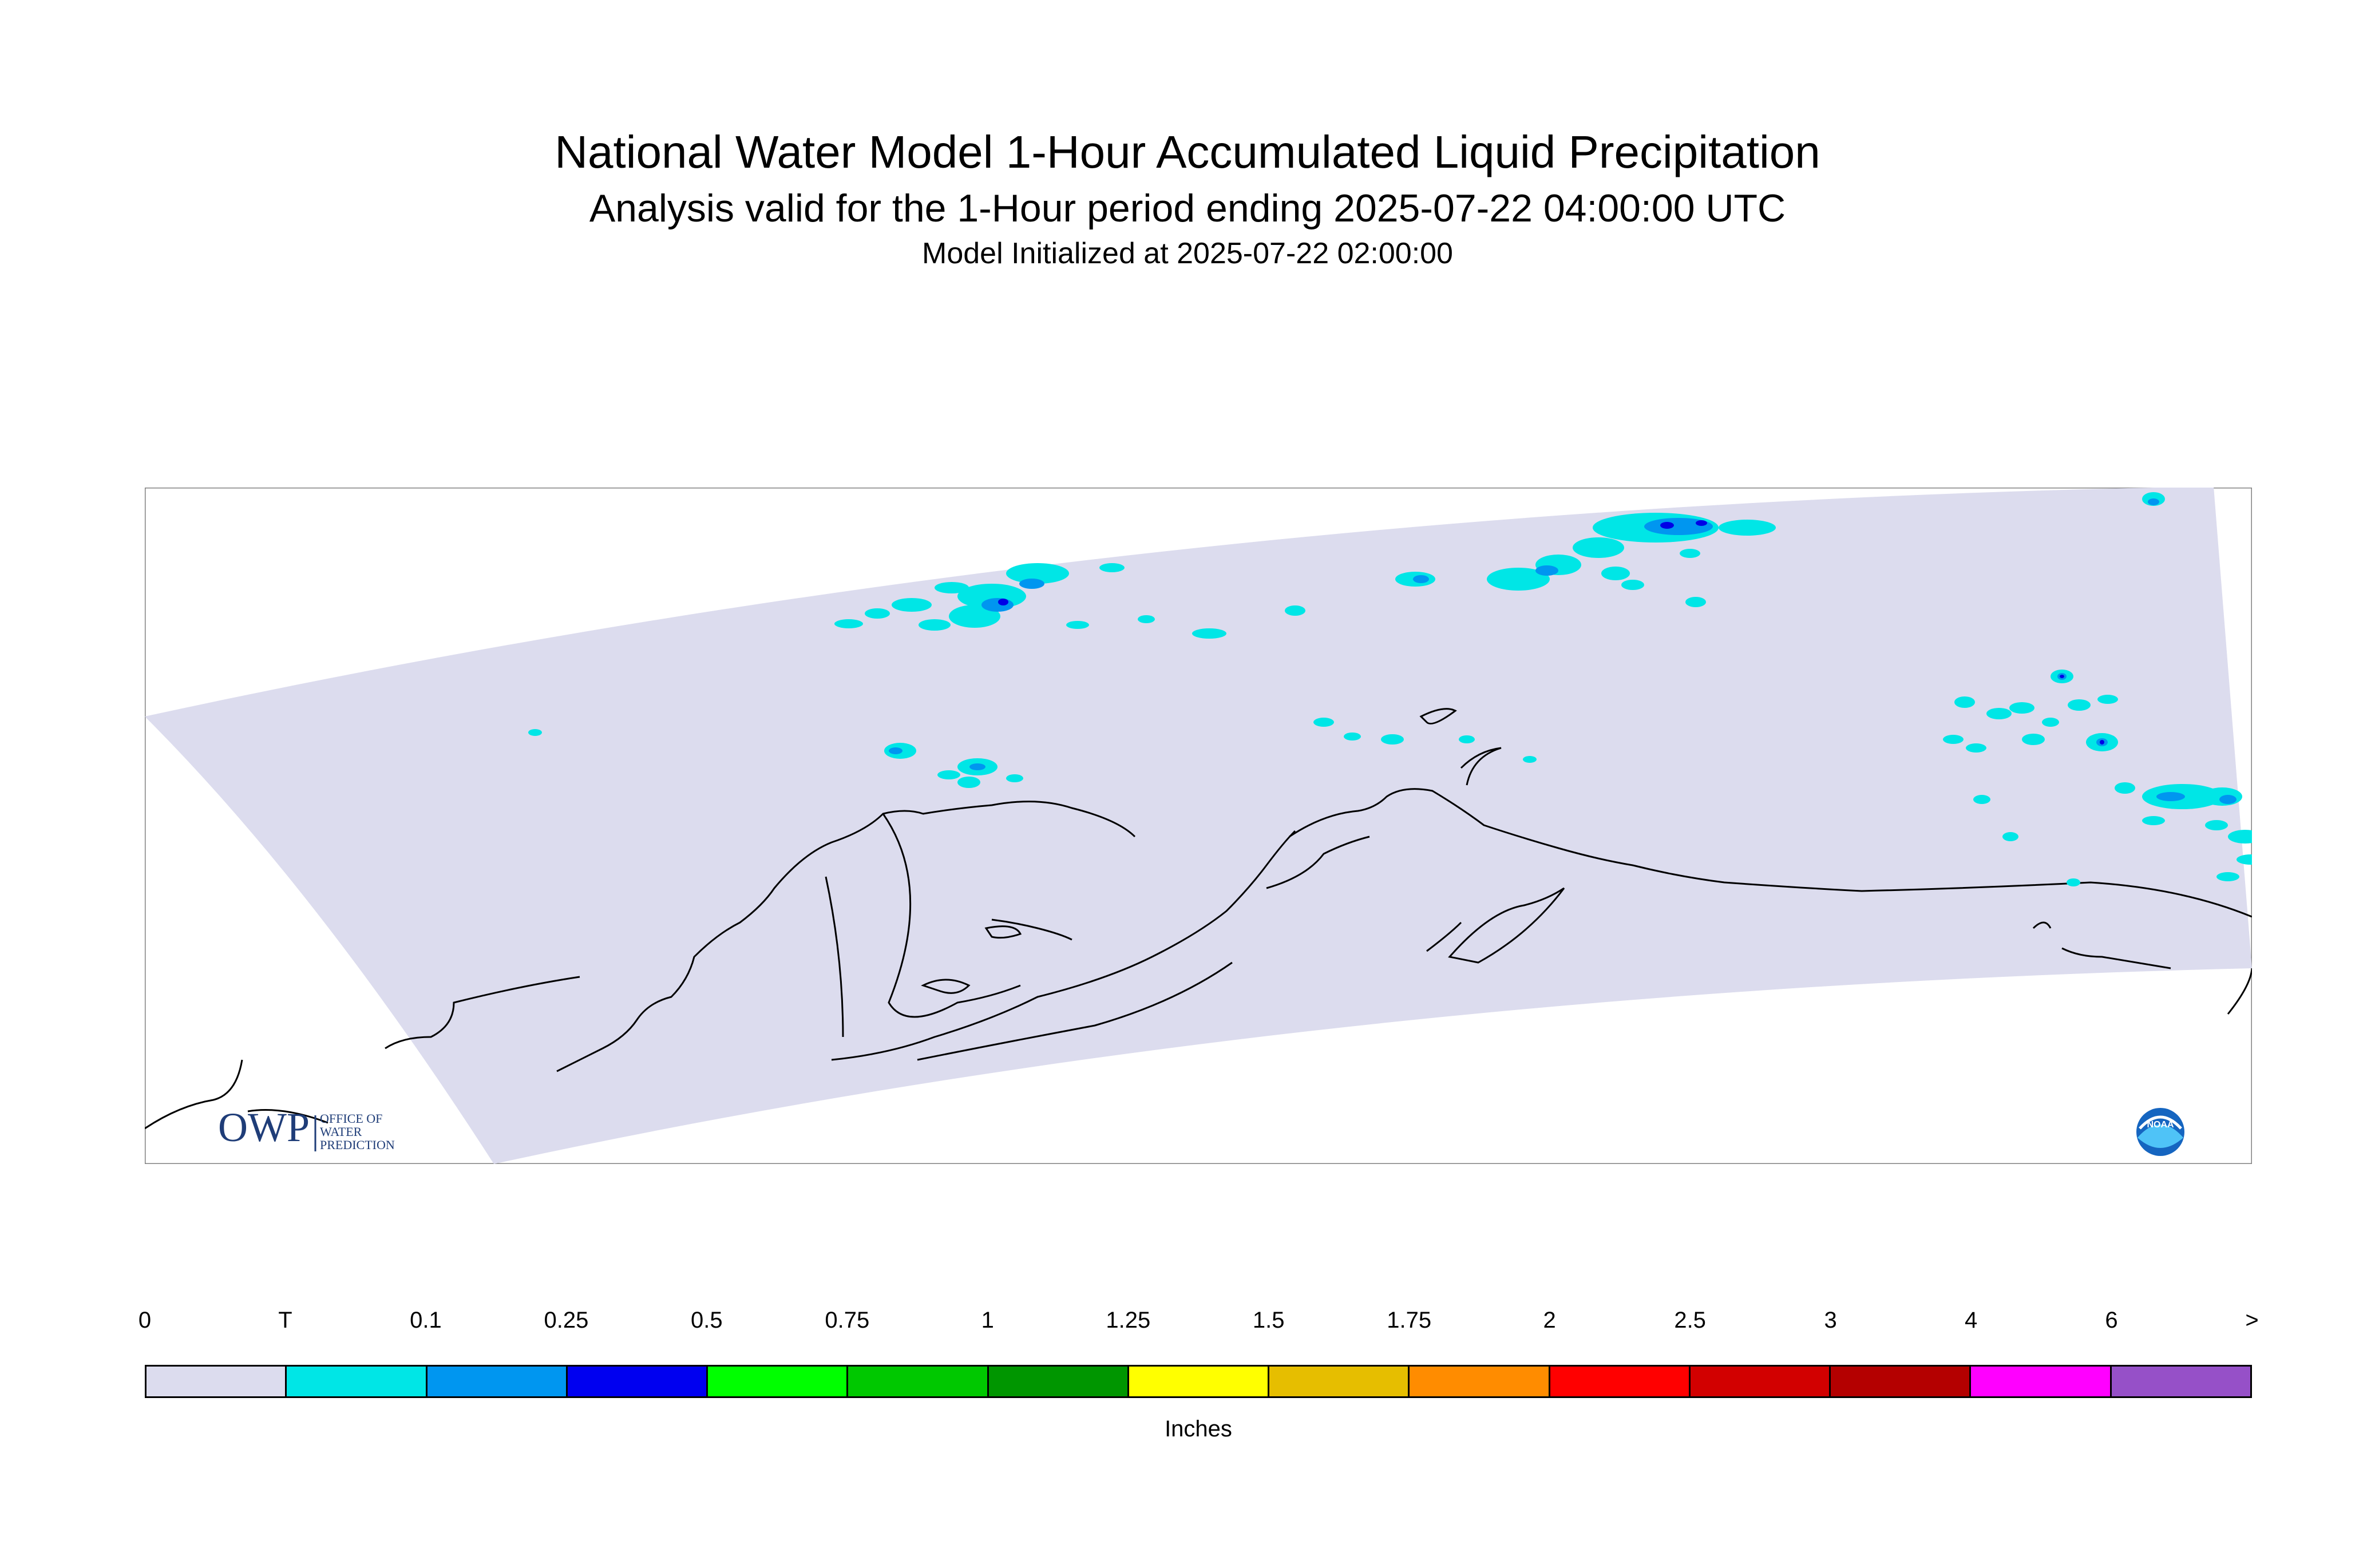  I want to click on owp-logo: OWP OFFICE OF WATER PREDICTION, so click(306, 1128).